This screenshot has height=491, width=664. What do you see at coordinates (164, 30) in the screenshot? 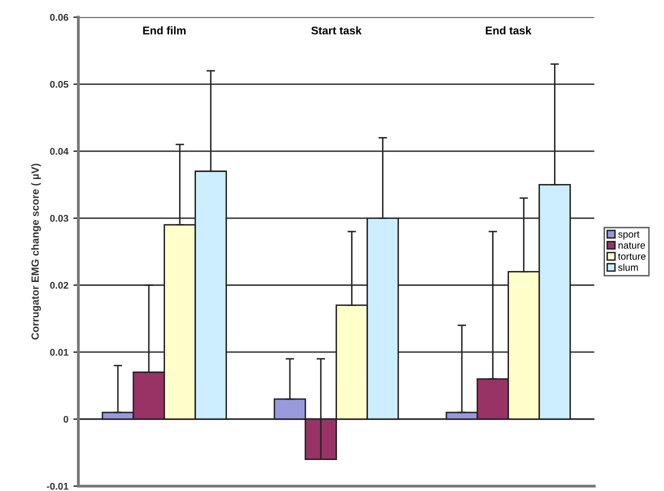
I see `x-tick-label: End film` at bounding box center [164, 30].